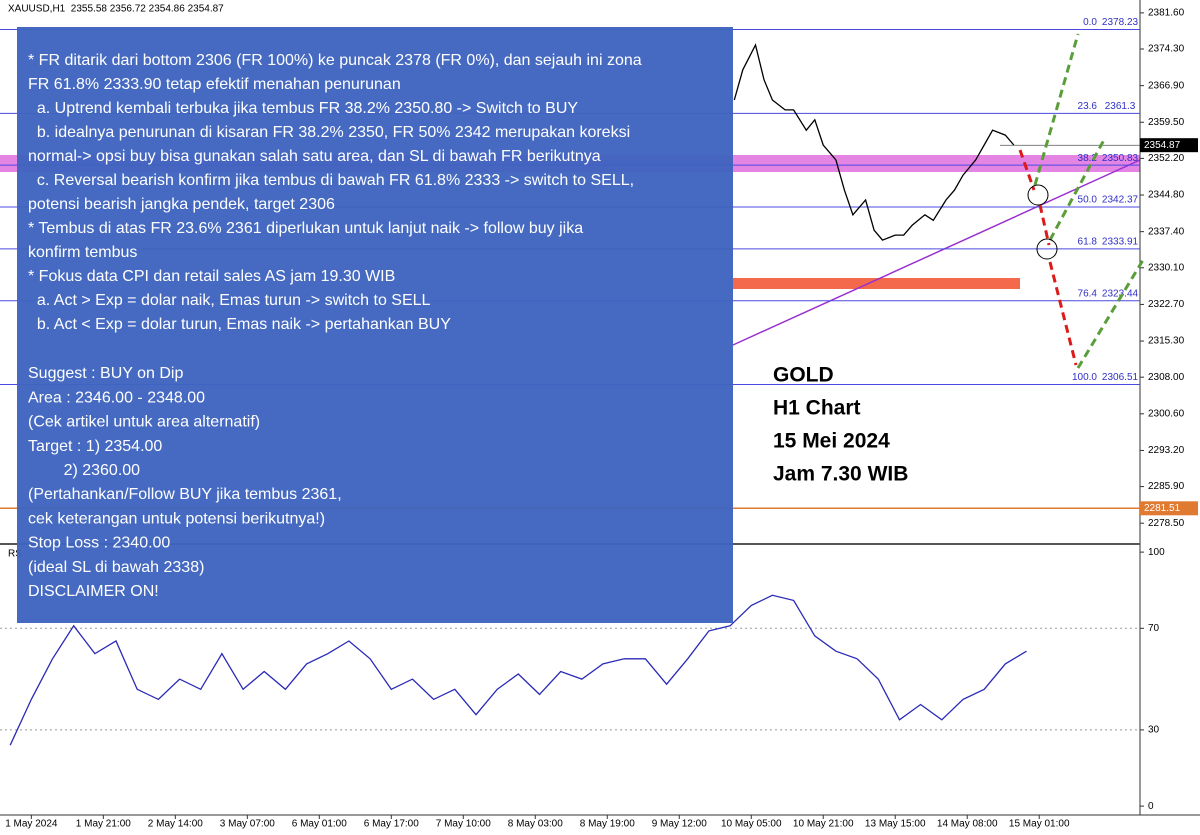 The width and height of the screenshot is (1200, 835). Describe the element at coordinates (1166, 267) in the screenshot. I see `y-tick-label: 2330.10` at that location.